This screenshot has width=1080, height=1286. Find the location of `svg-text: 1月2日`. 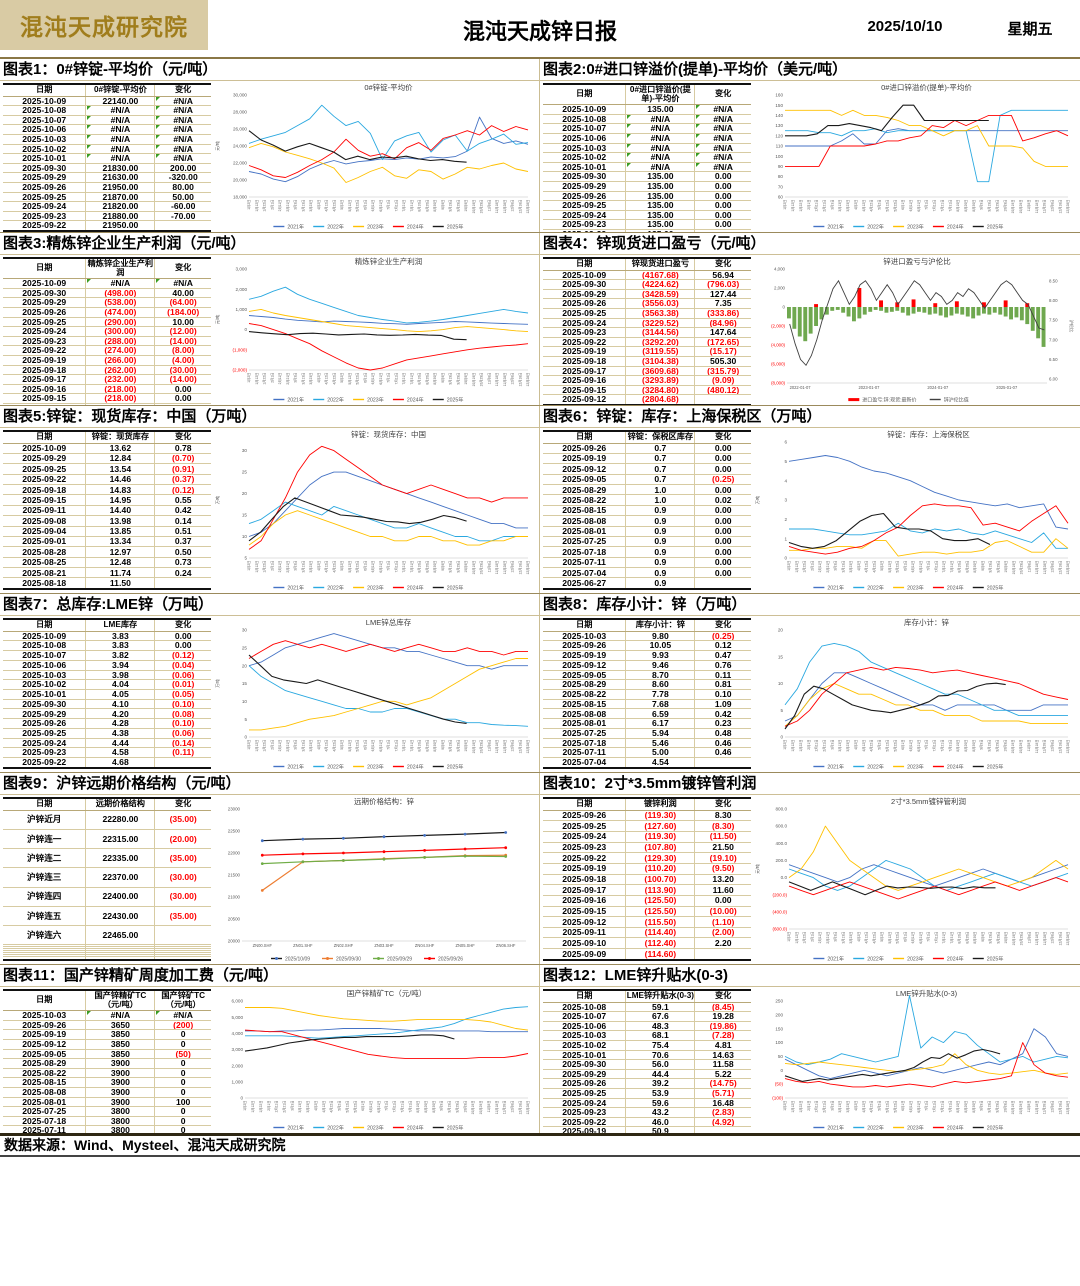

svg-text: 1月2日 is located at coordinates (785, 745).